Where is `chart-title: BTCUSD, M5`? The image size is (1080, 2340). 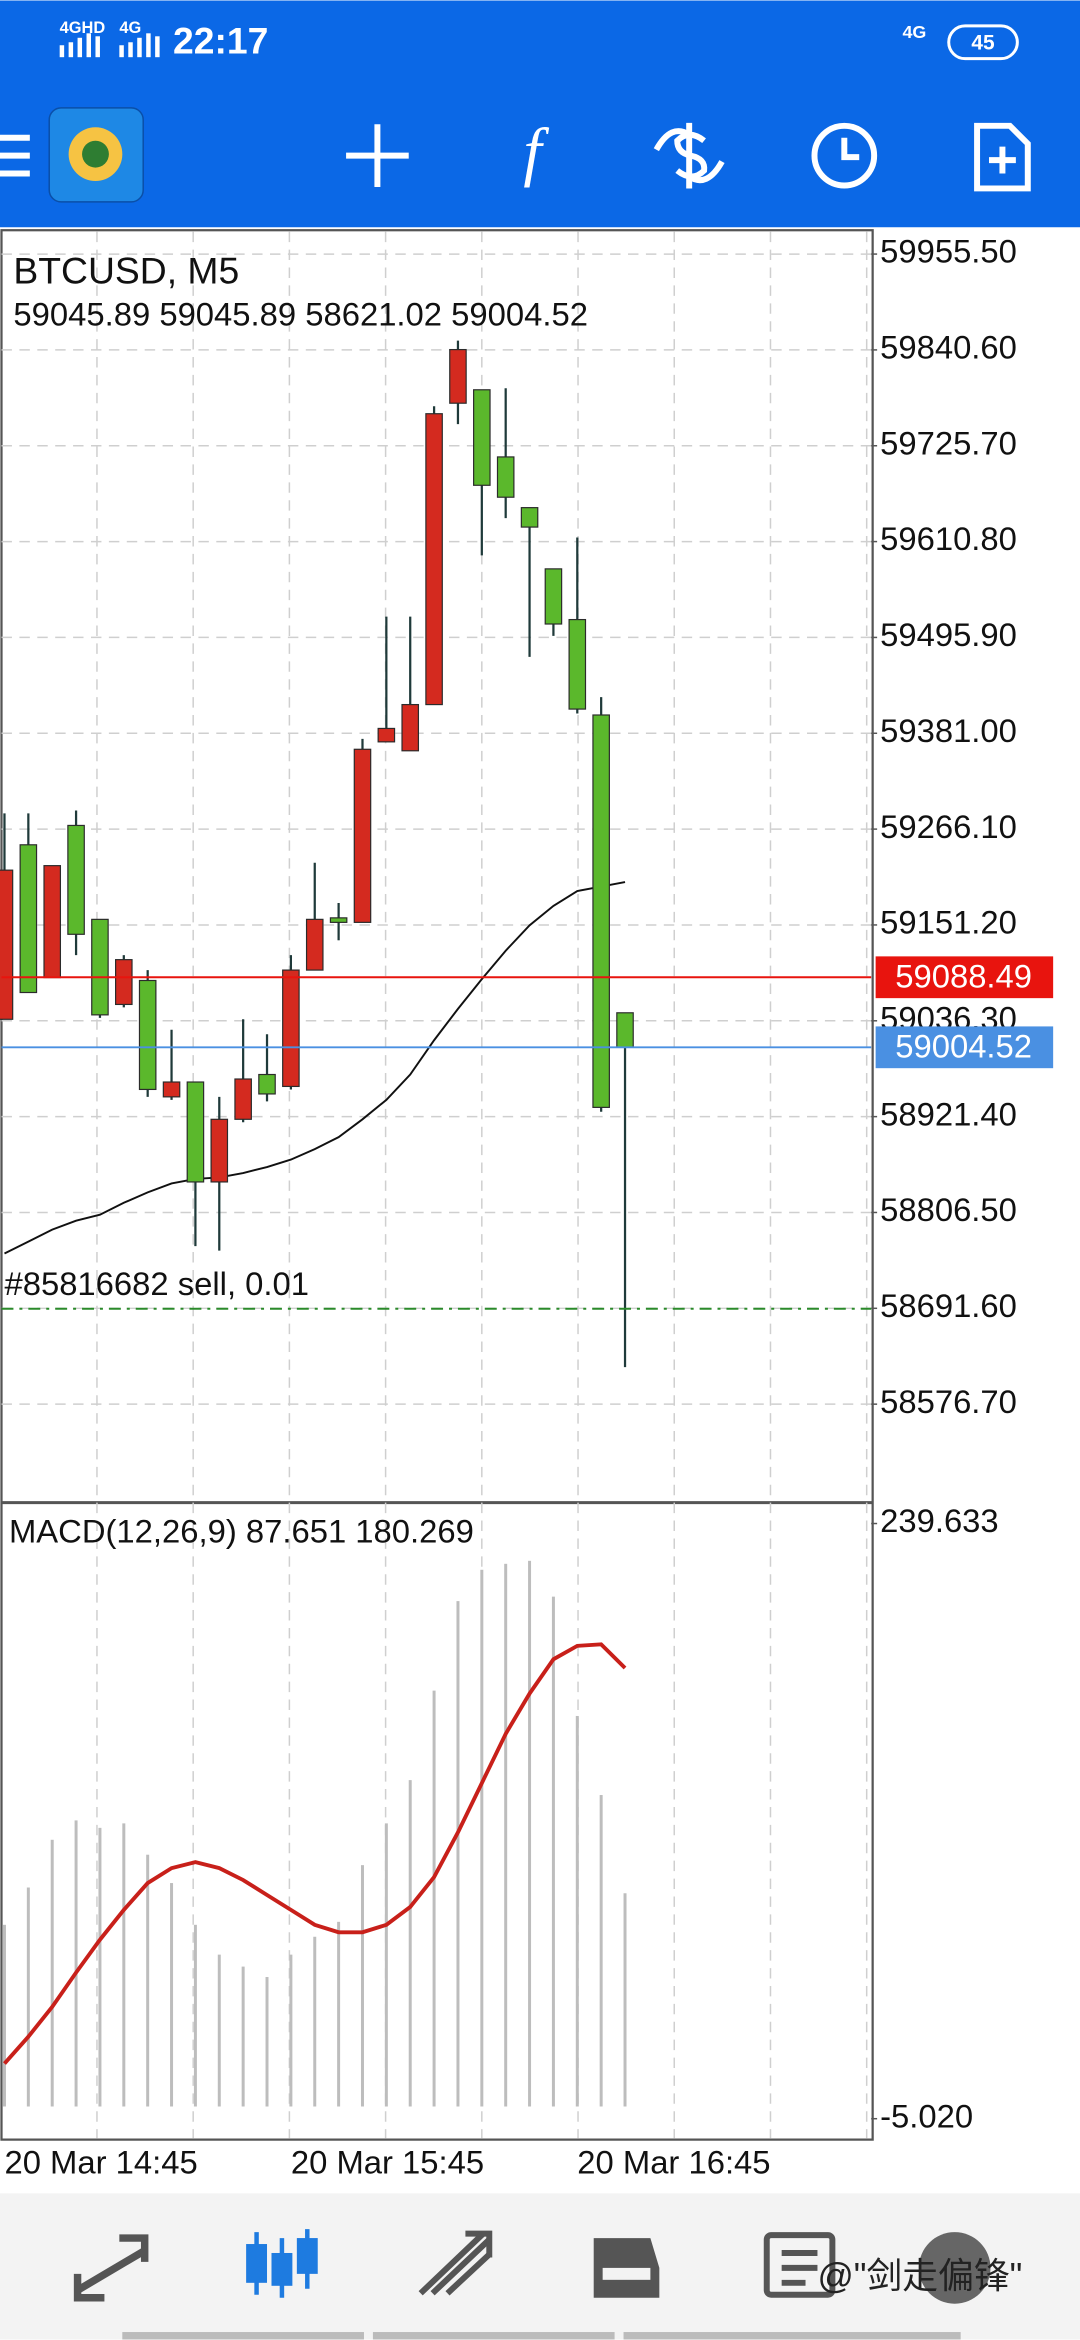
chart-title: BTCUSD, M5 is located at coordinates (126, 270).